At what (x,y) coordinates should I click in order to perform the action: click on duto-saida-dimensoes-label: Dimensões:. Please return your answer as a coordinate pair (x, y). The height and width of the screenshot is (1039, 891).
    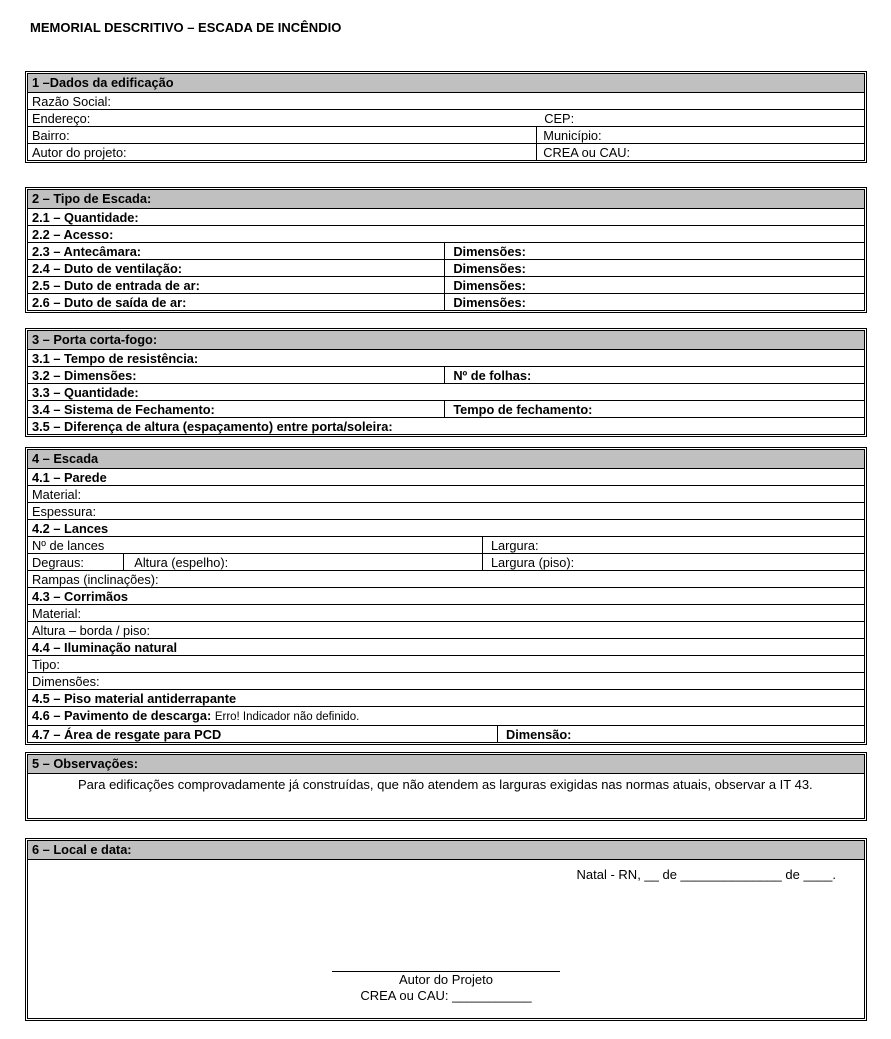
    Looking at the image, I should click on (654, 302).